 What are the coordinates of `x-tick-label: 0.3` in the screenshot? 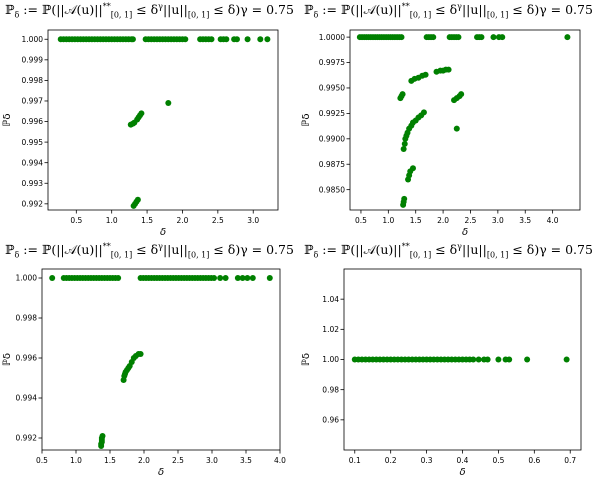 It's located at (427, 460).